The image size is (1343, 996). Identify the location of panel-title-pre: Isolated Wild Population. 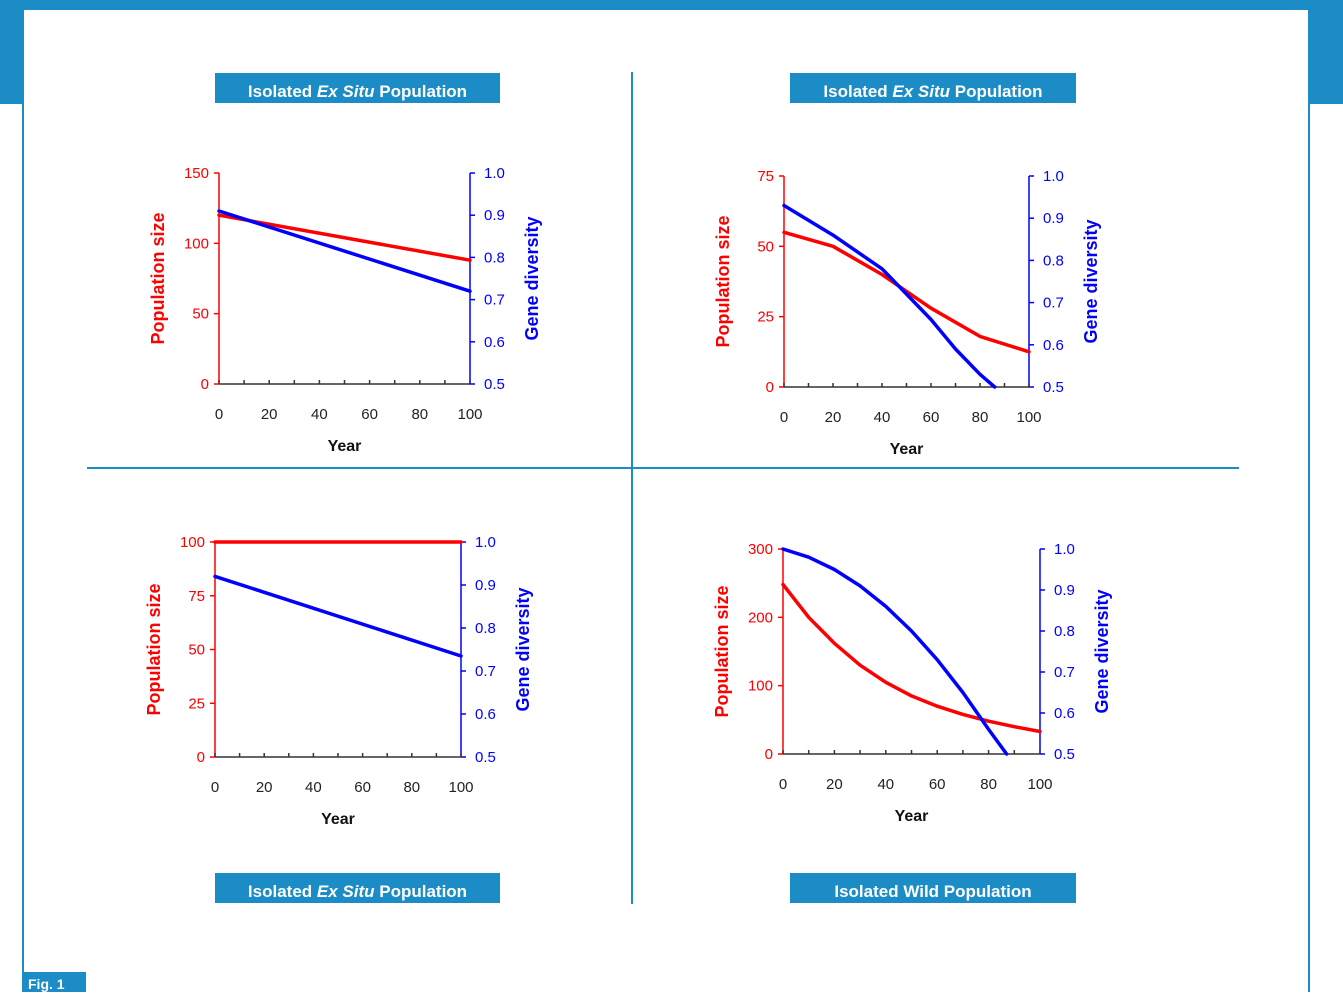
(933, 891).